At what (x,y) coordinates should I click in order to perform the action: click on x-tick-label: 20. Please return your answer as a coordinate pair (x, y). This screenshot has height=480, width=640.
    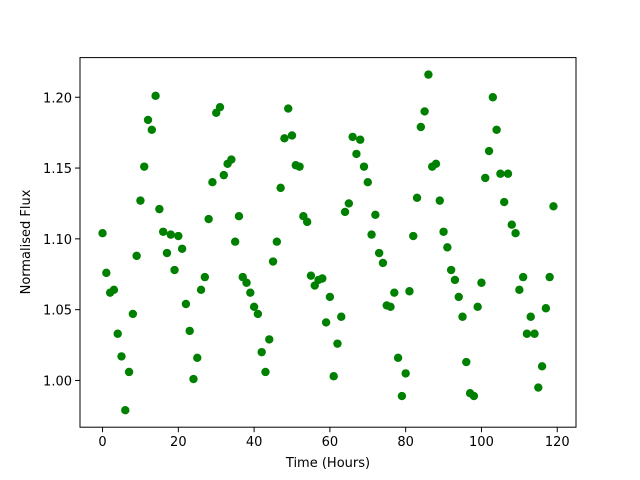
    Looking at the image, I should click on (178, 442).